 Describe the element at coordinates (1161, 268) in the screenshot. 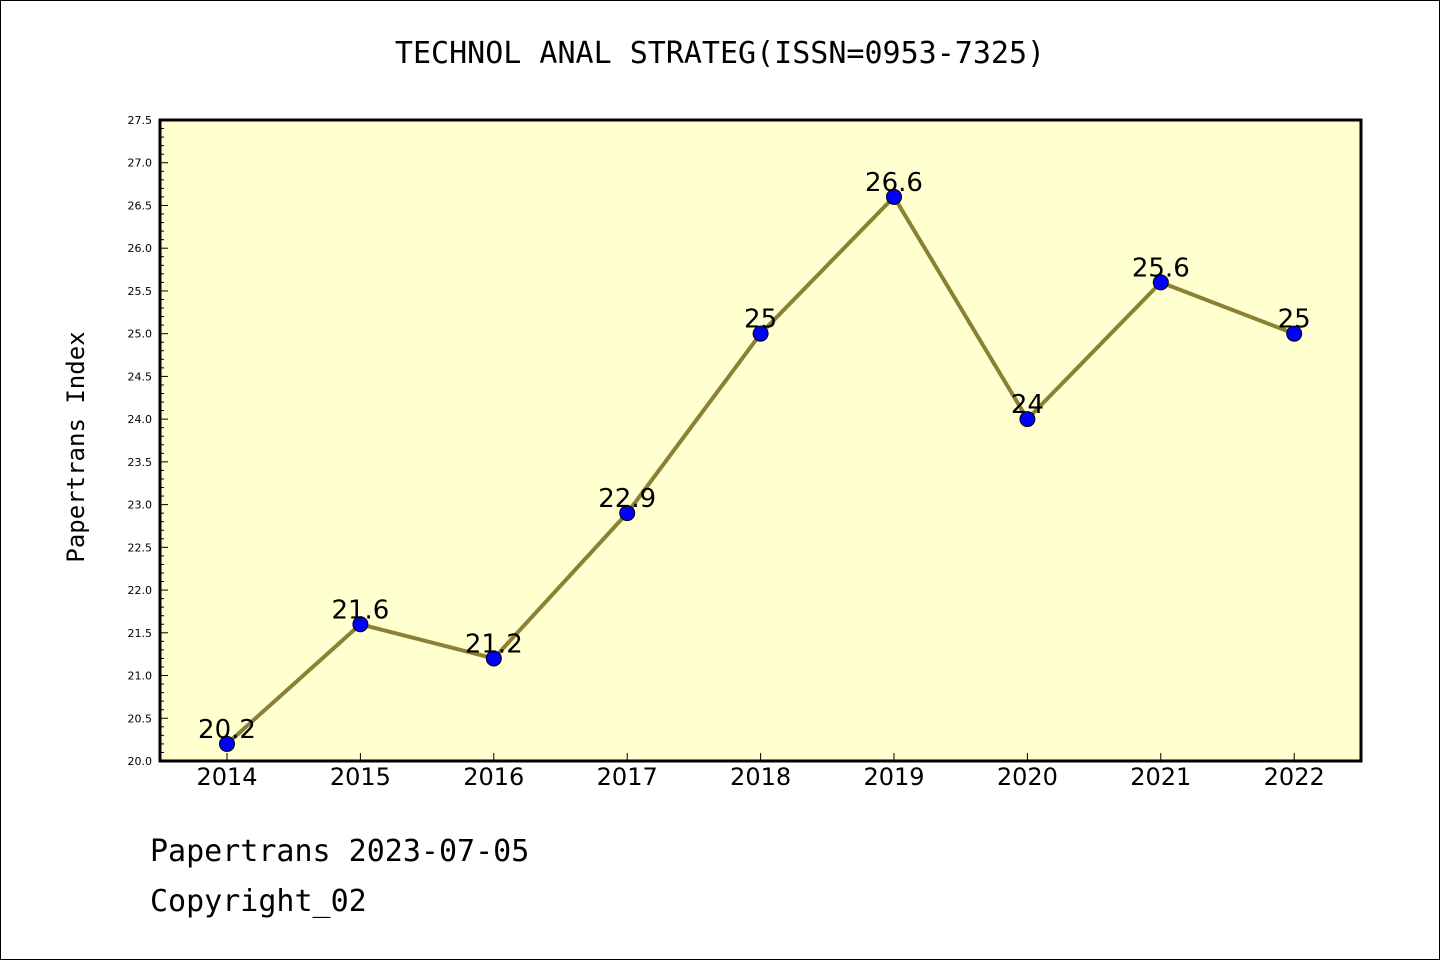

I see `data-label: 25.6` at that location.